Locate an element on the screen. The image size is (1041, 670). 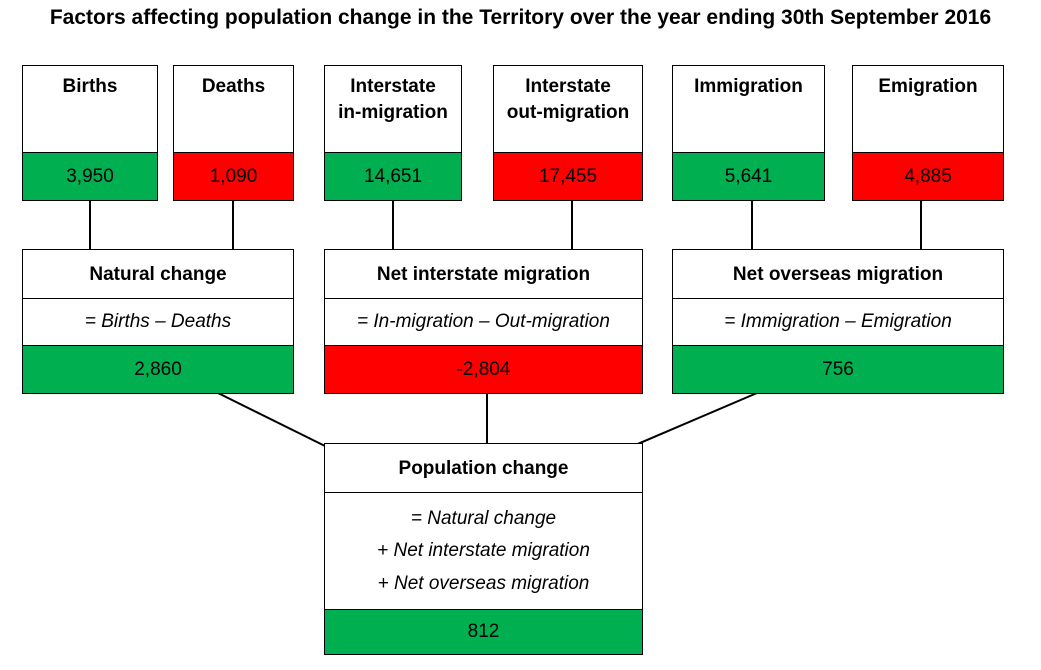
net-interstate-formula: = In-migration – Out-migration is located at coordinates (483, 322).